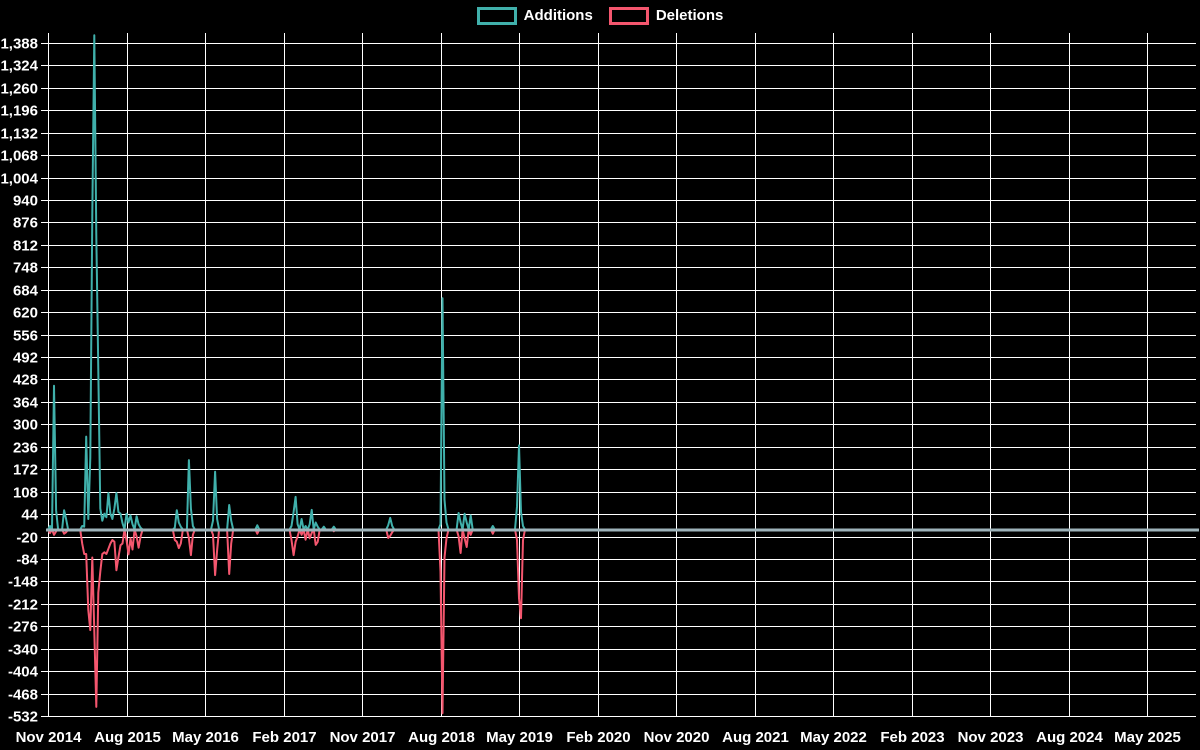 The width and height of the screenshot is (1200, 750). Describe the element at coordinates (1147, 737) in the screenshot. I see `x-tick-label: May 2025` at that location.